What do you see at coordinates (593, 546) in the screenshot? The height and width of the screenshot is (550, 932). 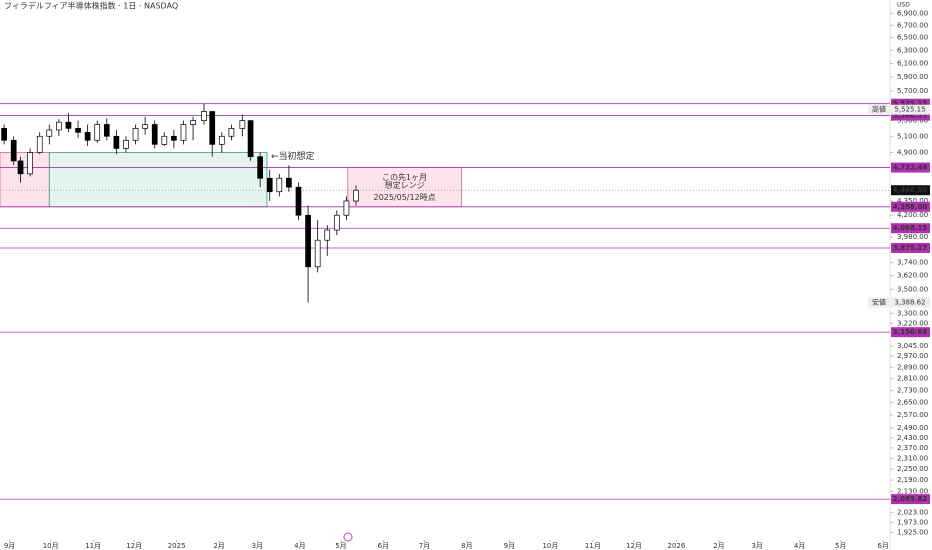 I see `x-tick-label: 11月` at bounding box center [593, 546].